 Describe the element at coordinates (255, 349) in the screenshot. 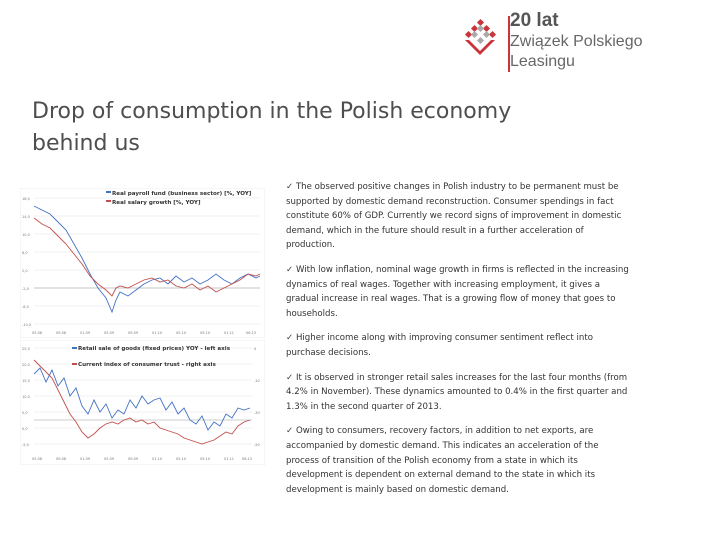

I see `svg-text: 0` at that location.